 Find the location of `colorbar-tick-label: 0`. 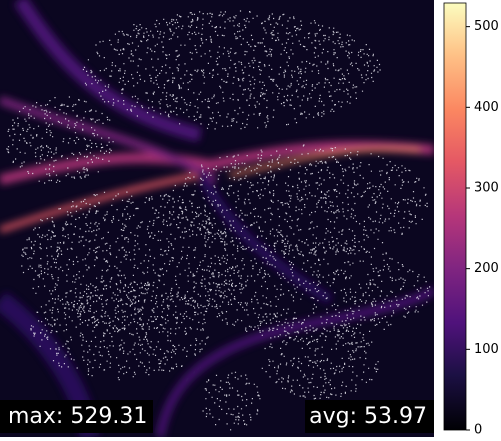

colorbar-tick-label: 0 is located at coordinates (478, 430).